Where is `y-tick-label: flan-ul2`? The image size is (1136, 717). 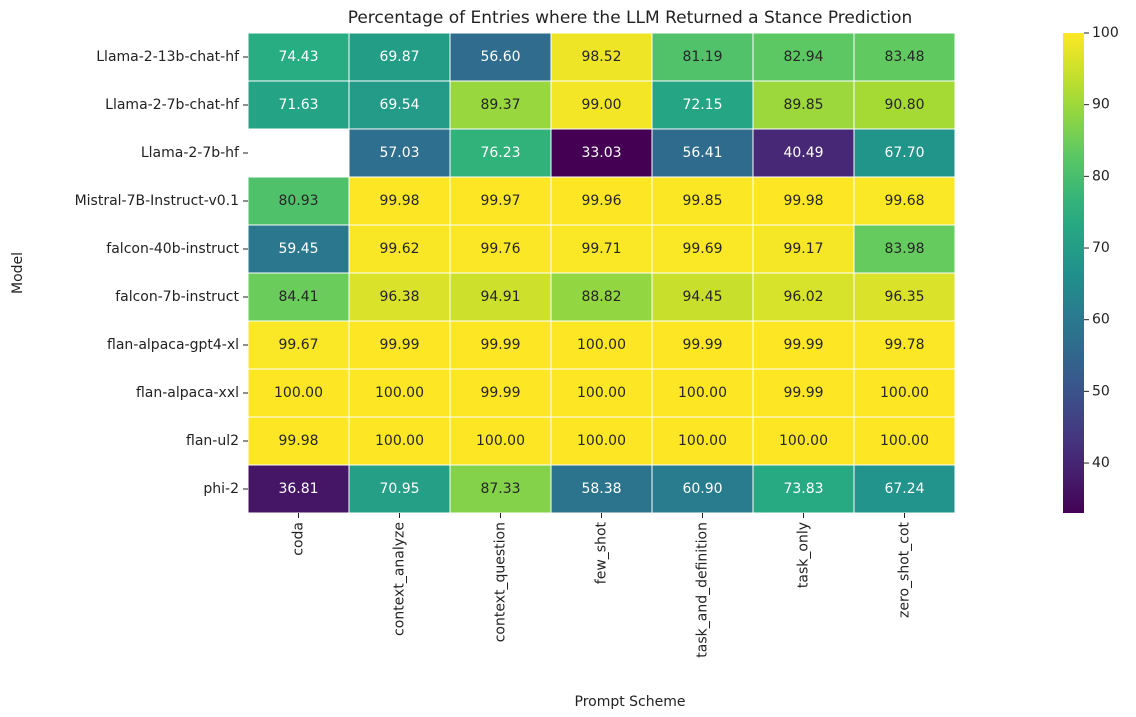 y-tick-label: flan-ul2 is located at coordinates (212, 441).